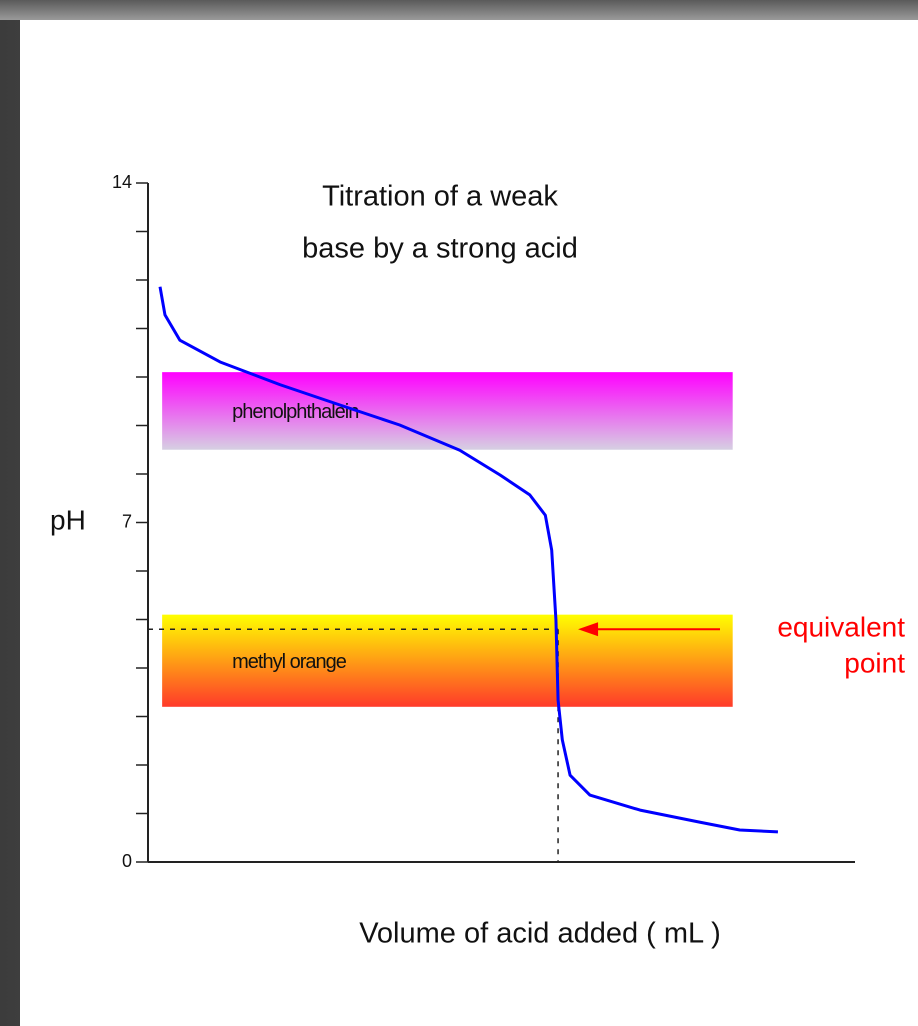 The image size is (918, 1026). What do you see at coordinates (68, 519) in the screenshot?
I see `y-axis-label: pH` at bounding box center [68, 519].